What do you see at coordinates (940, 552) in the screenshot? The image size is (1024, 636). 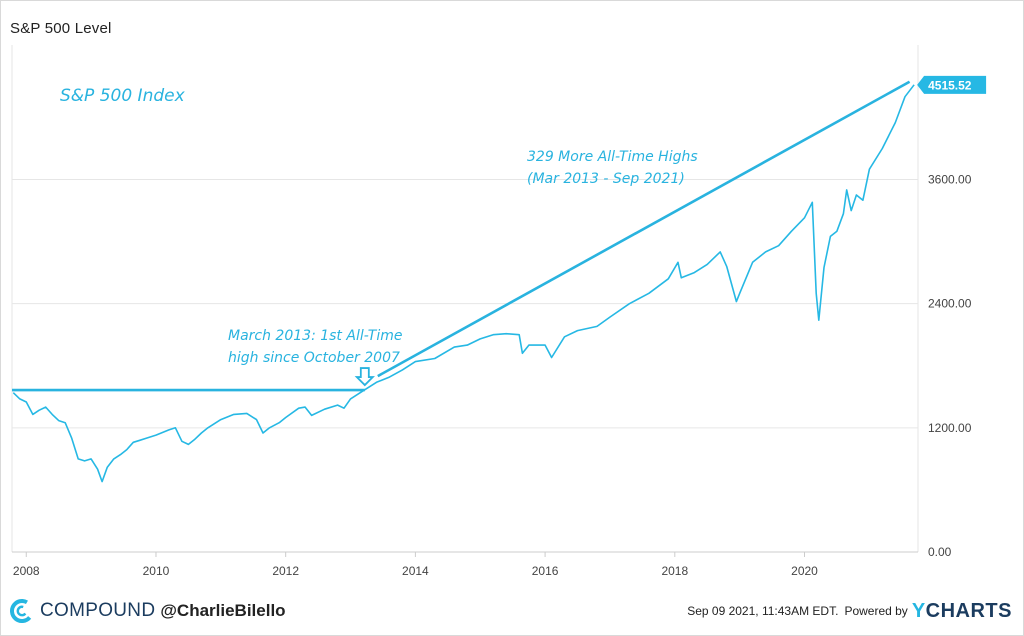 I see `y-tick-label: 0.00` at bounding box center [940, 552].